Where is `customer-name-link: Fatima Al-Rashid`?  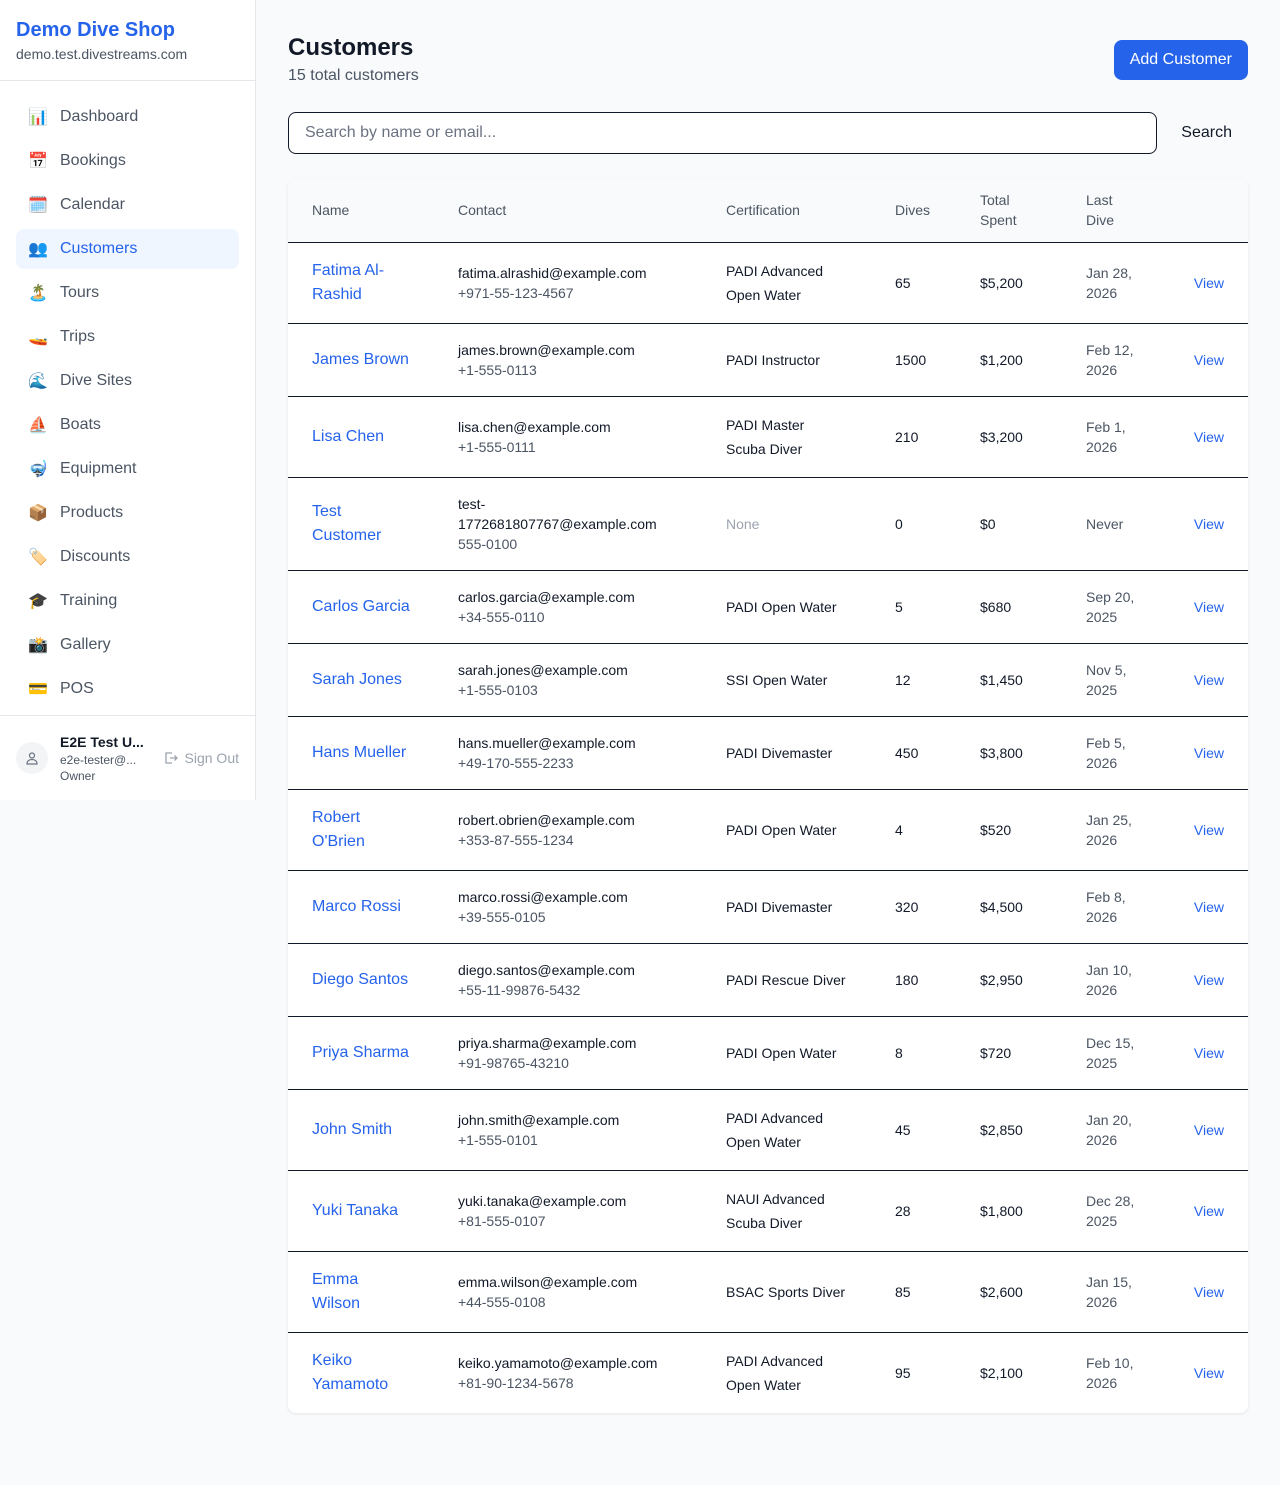
customer-name-link: Fatima Al-Rashid is located at coordinates (348, 282).